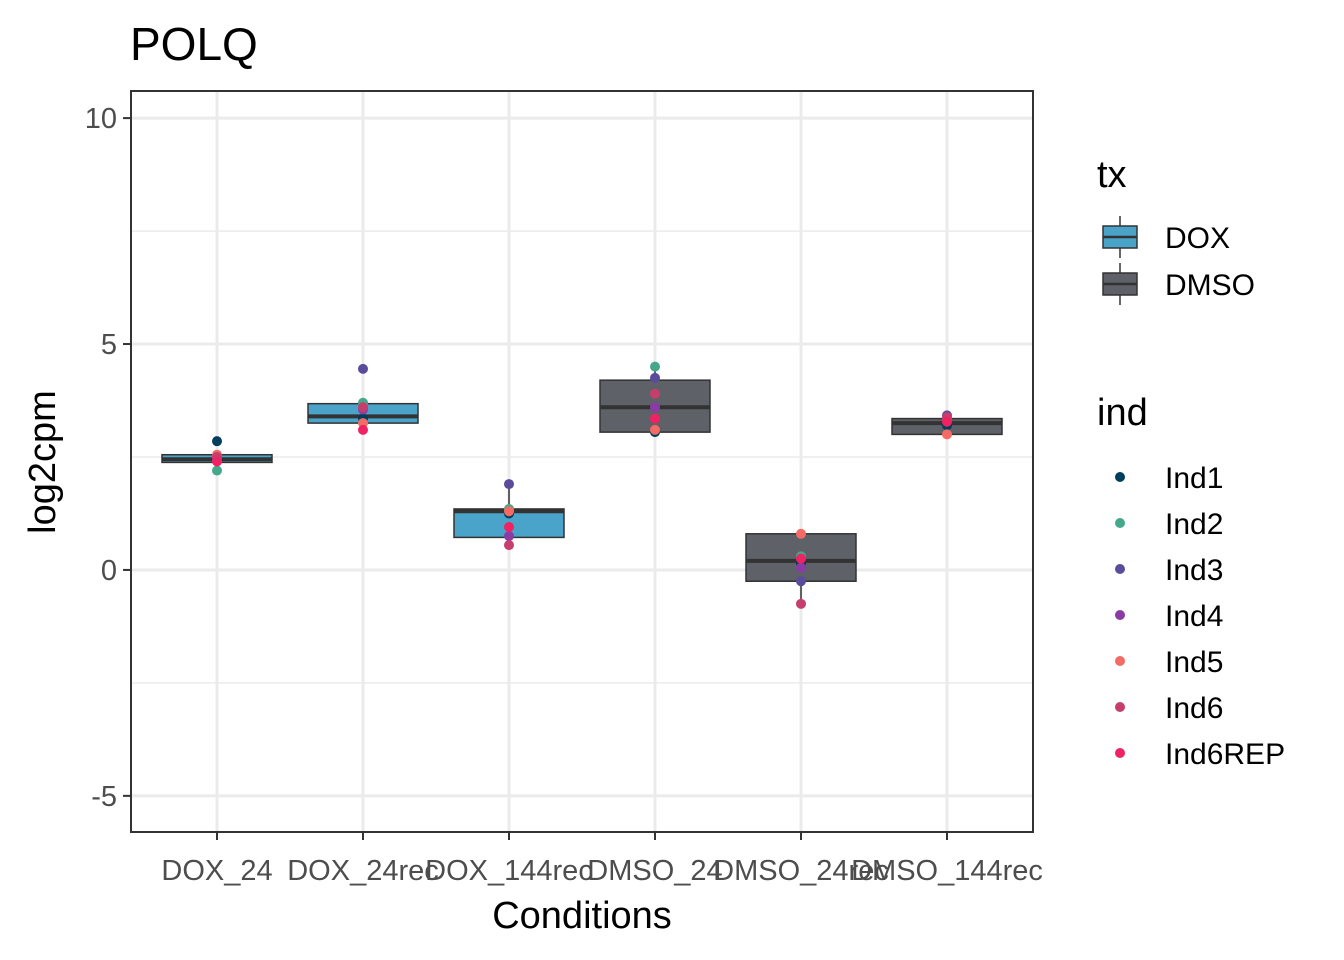  I want to click on legend-ind-label: Ind2, so click(1194, 524).